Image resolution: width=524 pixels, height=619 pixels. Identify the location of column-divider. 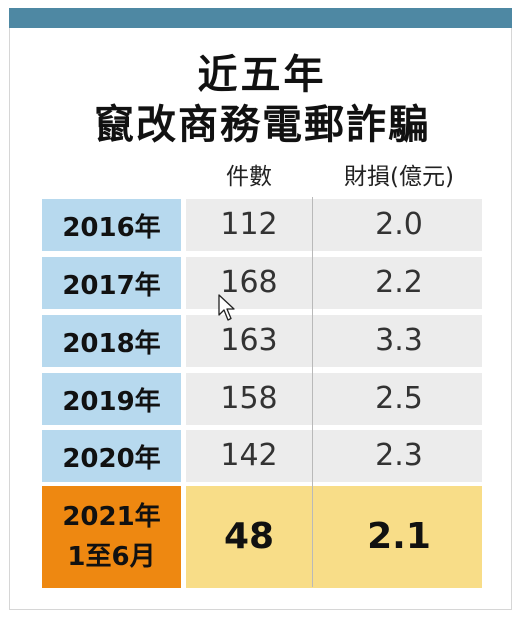
(312, 392).